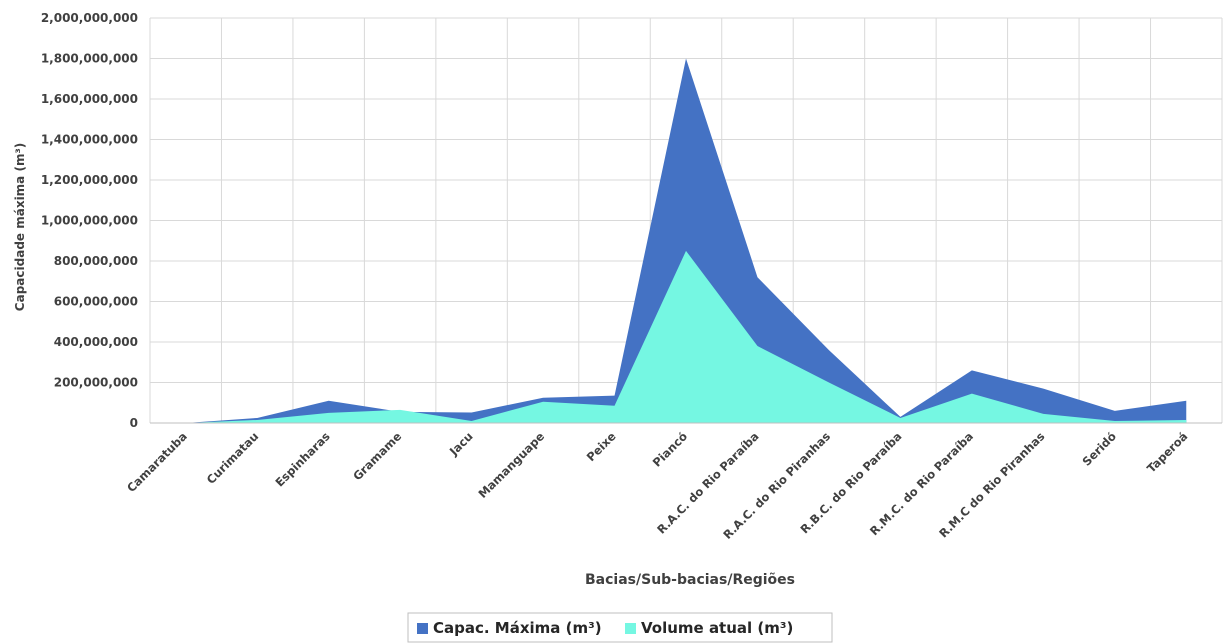  I want to click on x-tick-label: Jacu, so click(461, 444).